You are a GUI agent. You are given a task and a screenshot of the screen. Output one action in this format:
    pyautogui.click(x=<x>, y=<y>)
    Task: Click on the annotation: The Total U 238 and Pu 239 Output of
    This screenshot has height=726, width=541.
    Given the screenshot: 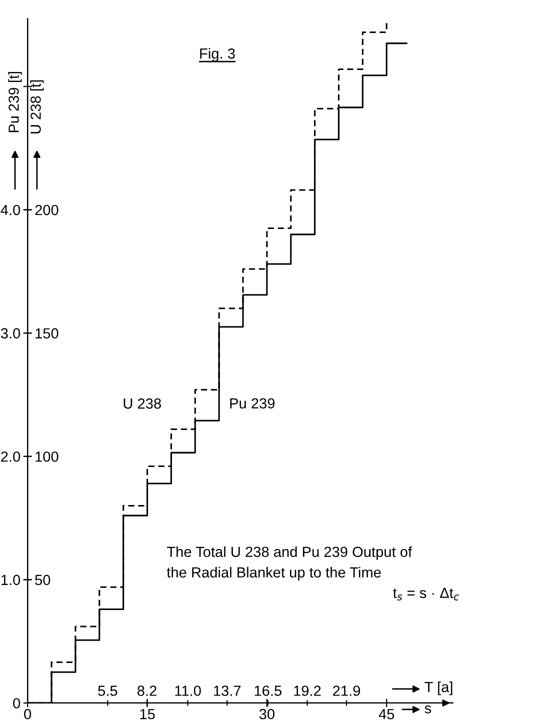 What is the action you would take?
    pyautogui.click(x=289, y=553)
    